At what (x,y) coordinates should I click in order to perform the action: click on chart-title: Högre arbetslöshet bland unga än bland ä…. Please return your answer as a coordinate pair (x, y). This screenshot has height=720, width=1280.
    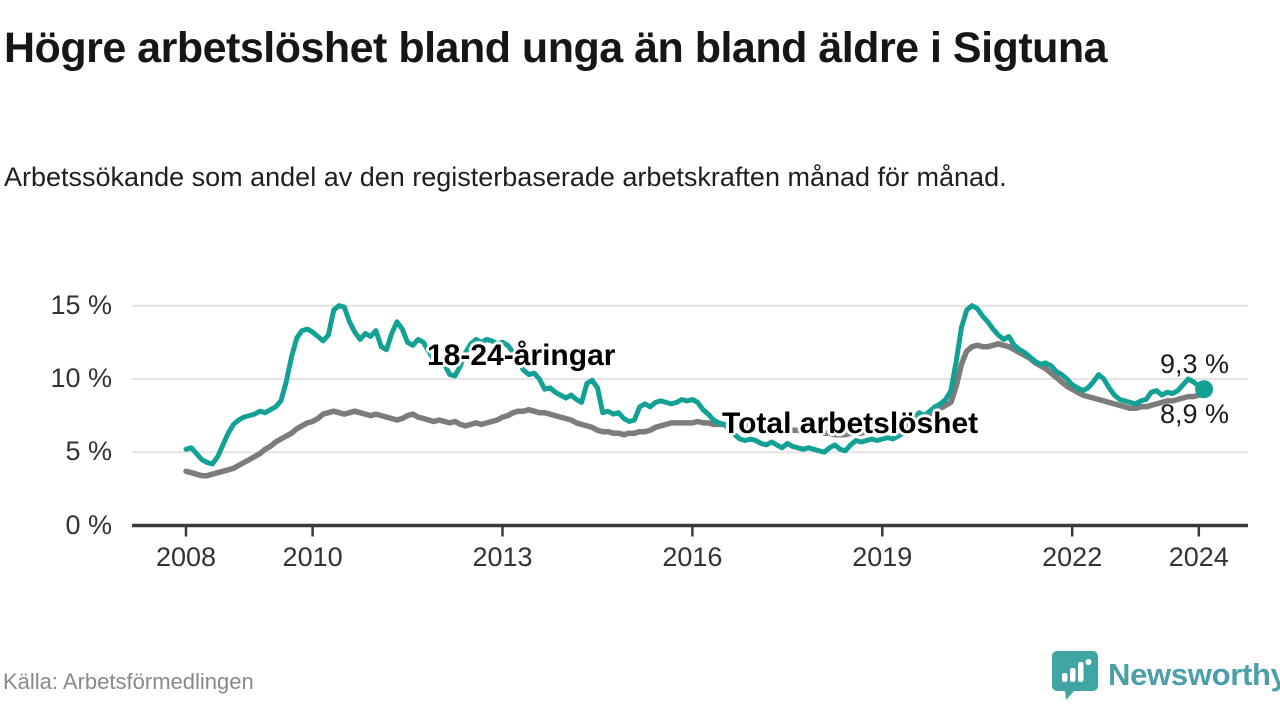
    Looking at the image, I should click on (556, 48).